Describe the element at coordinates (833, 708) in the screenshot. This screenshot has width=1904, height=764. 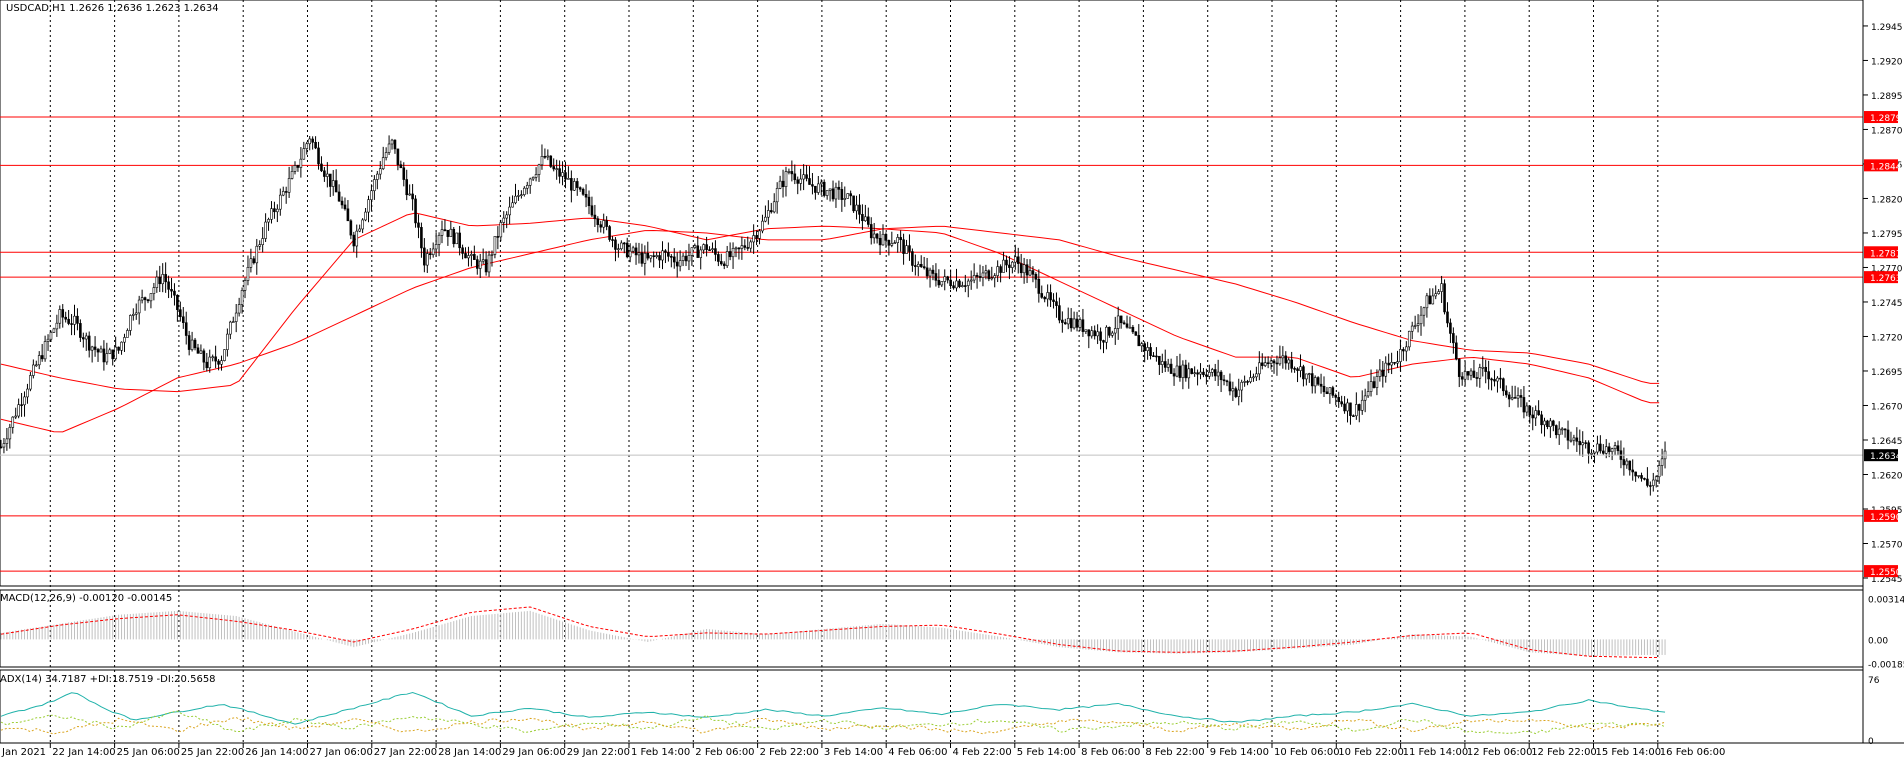
I see `adx-main-line` at that location.